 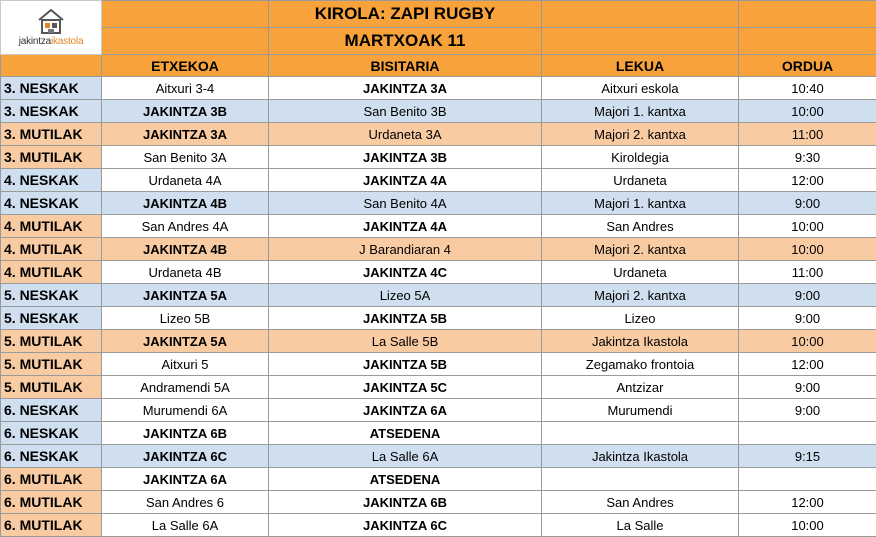 I want to click on sheet-date: MARTXOAK 11, so click(x=405, y=41).